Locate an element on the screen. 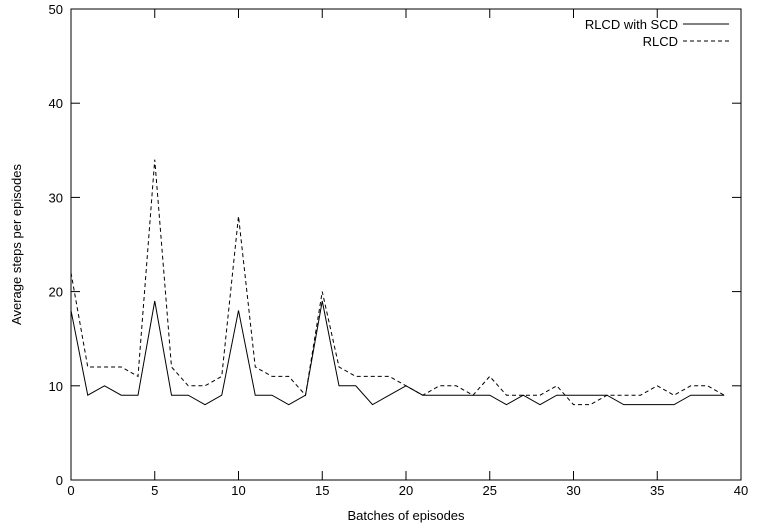  x-tick-label: 10 is located at coordinates (238, 490).